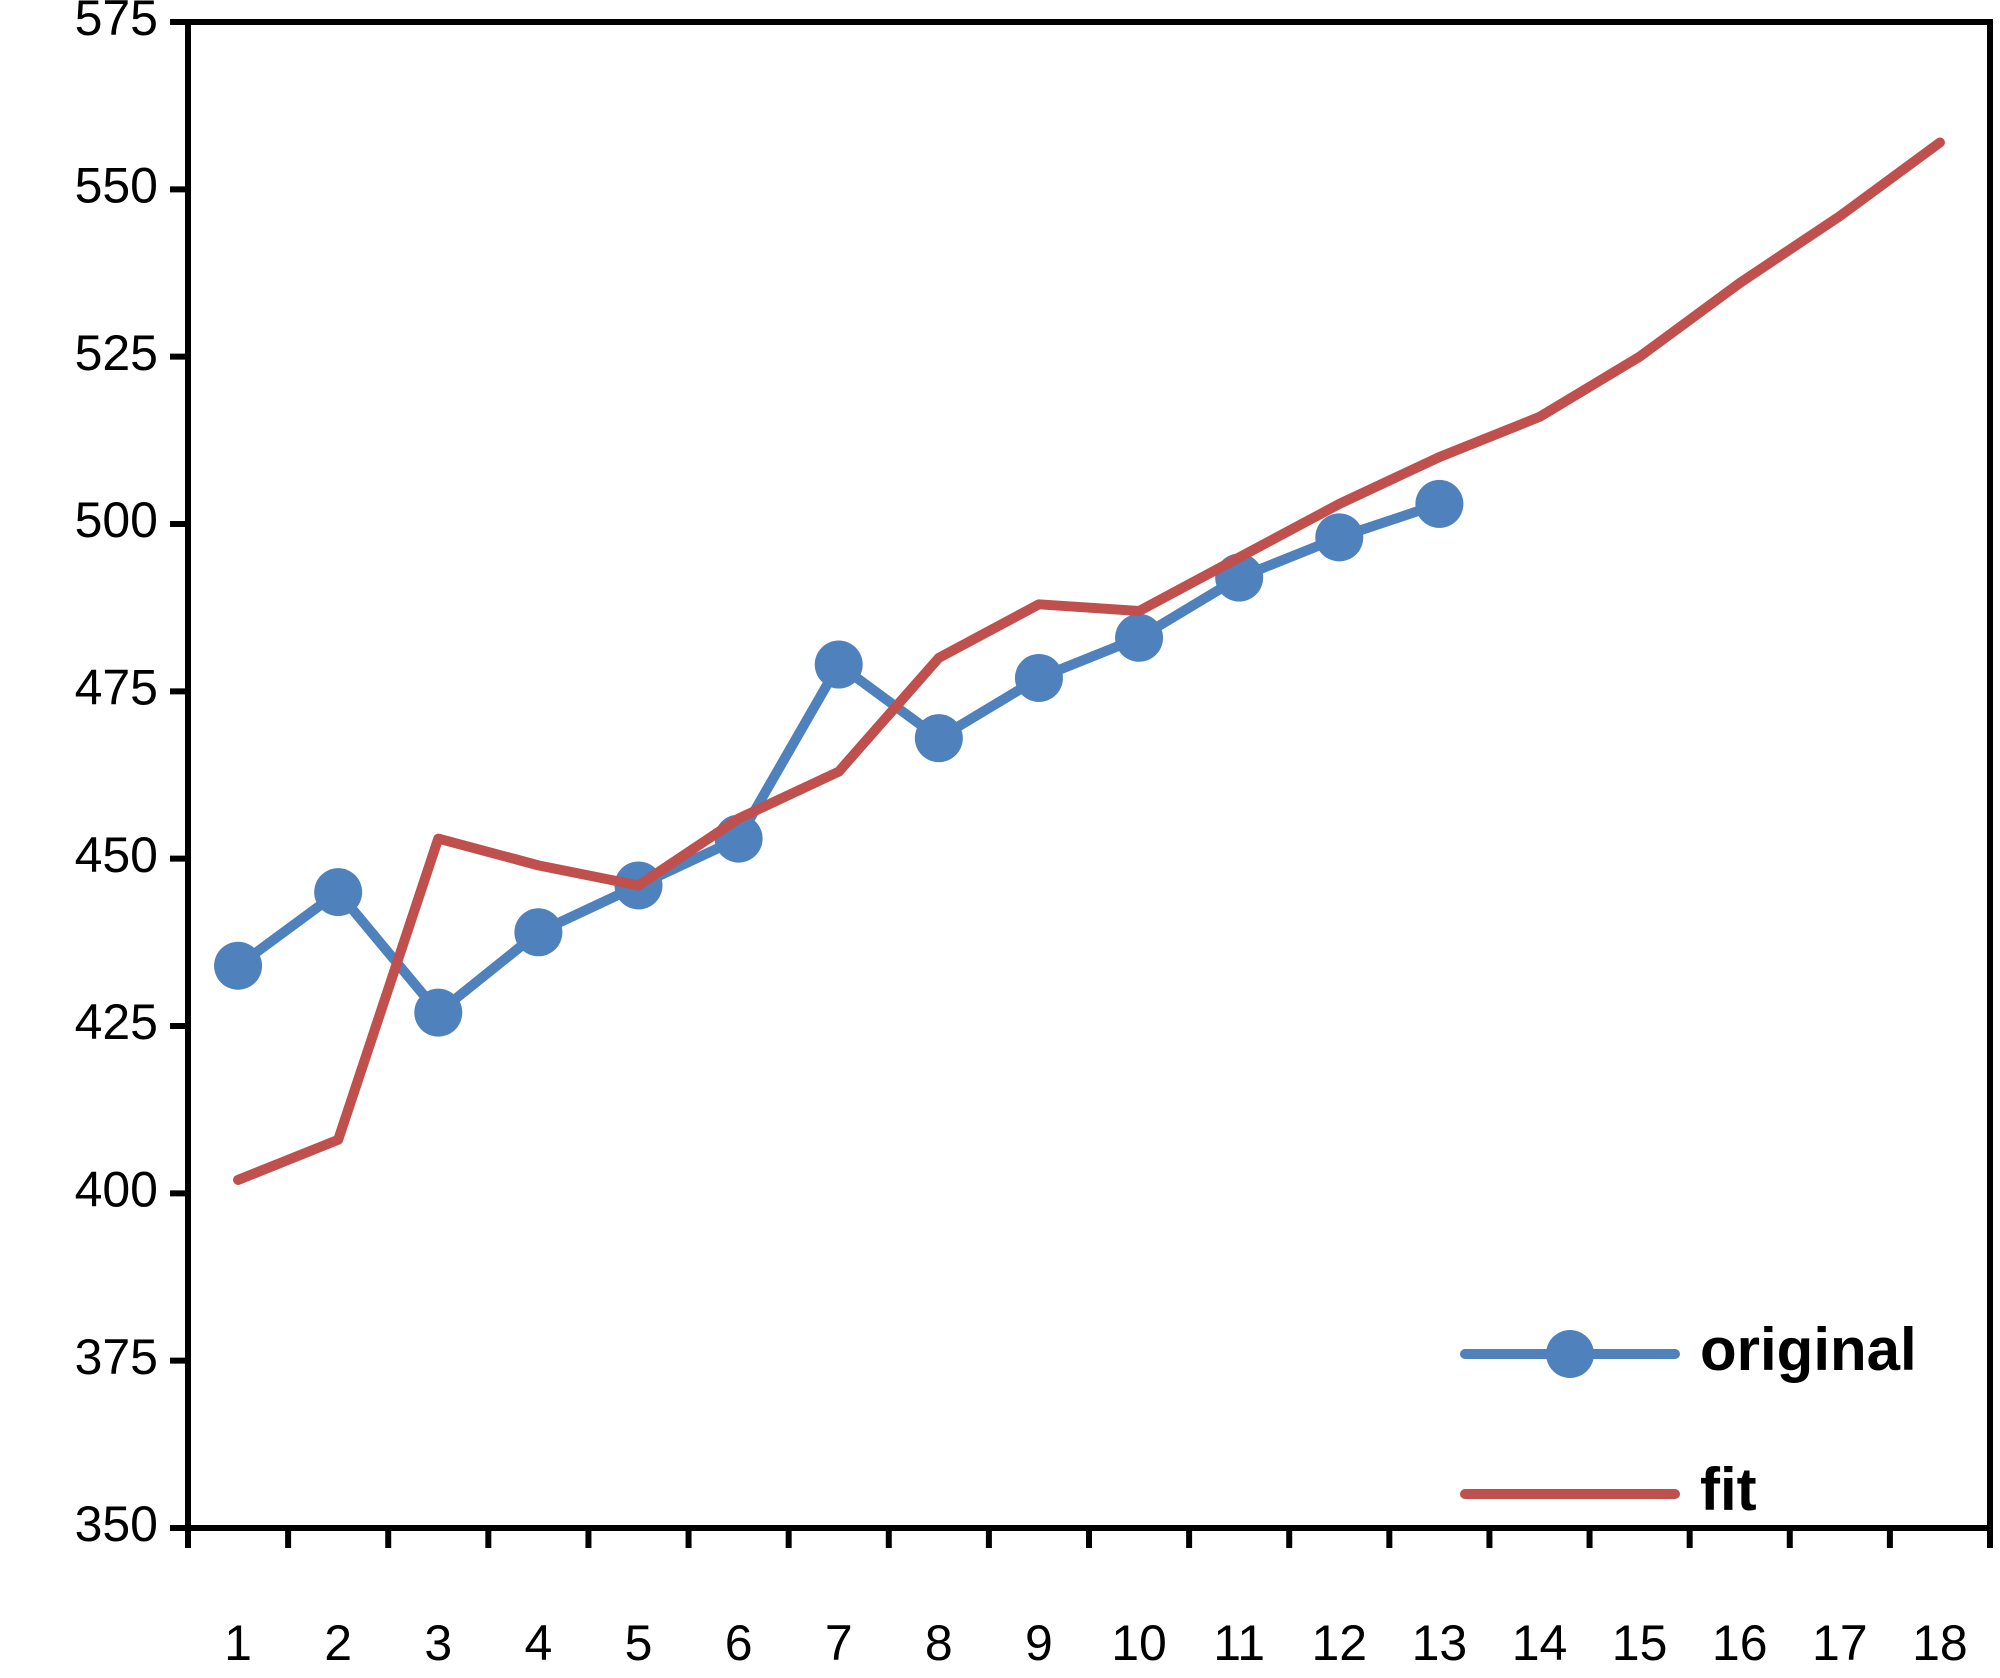  I want to click on y-tick-label: 425, so click(116, 1022).